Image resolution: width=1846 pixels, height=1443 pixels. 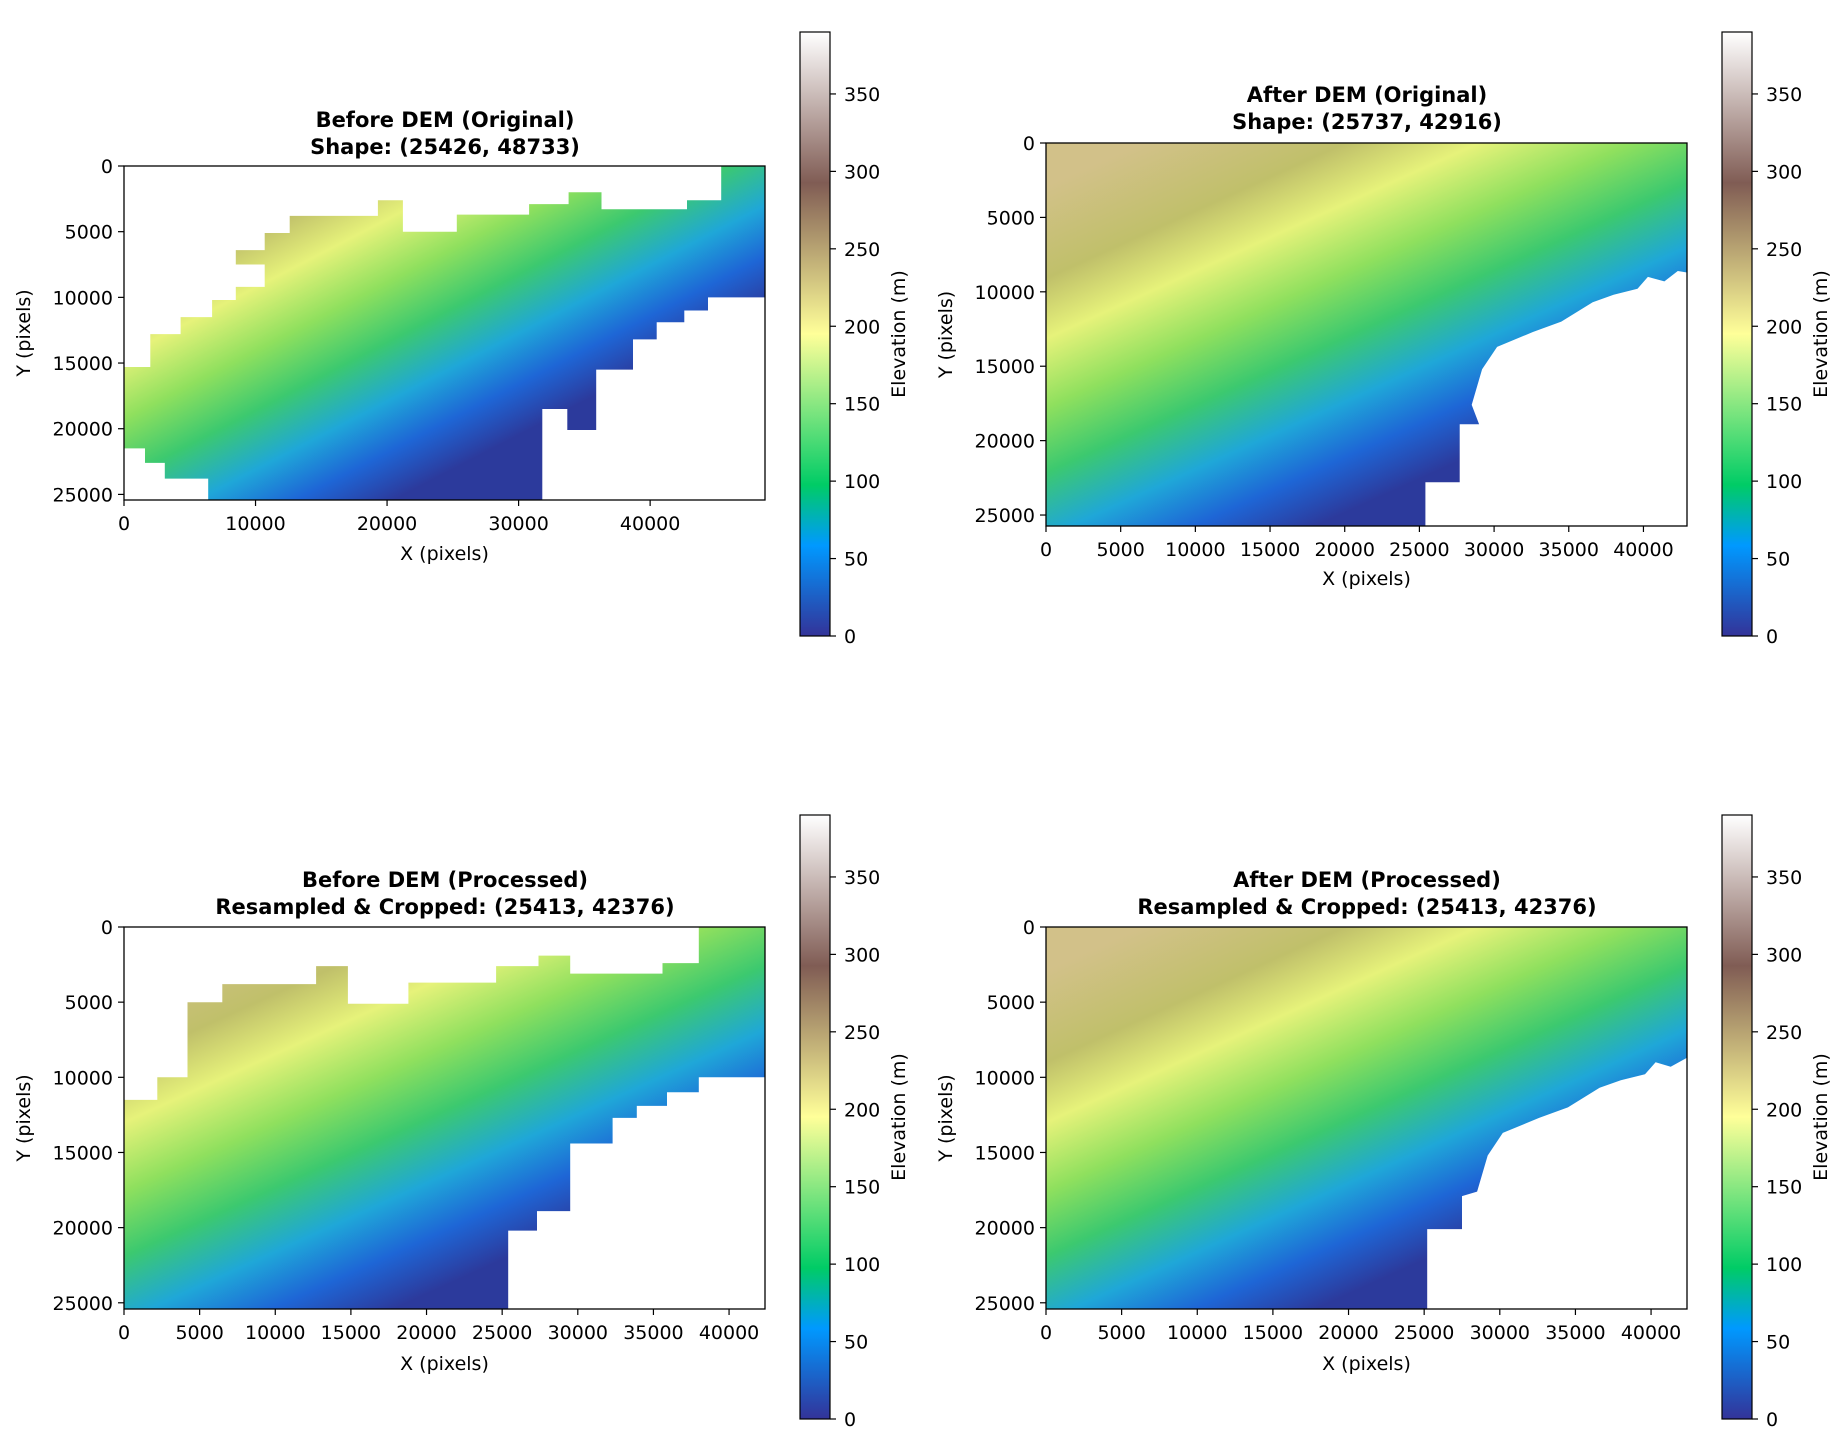 What do you see at coordinates (199, 1333) in the screenshot?
I see `x-tick-label: 5000` at bounding box center [199, 1333].